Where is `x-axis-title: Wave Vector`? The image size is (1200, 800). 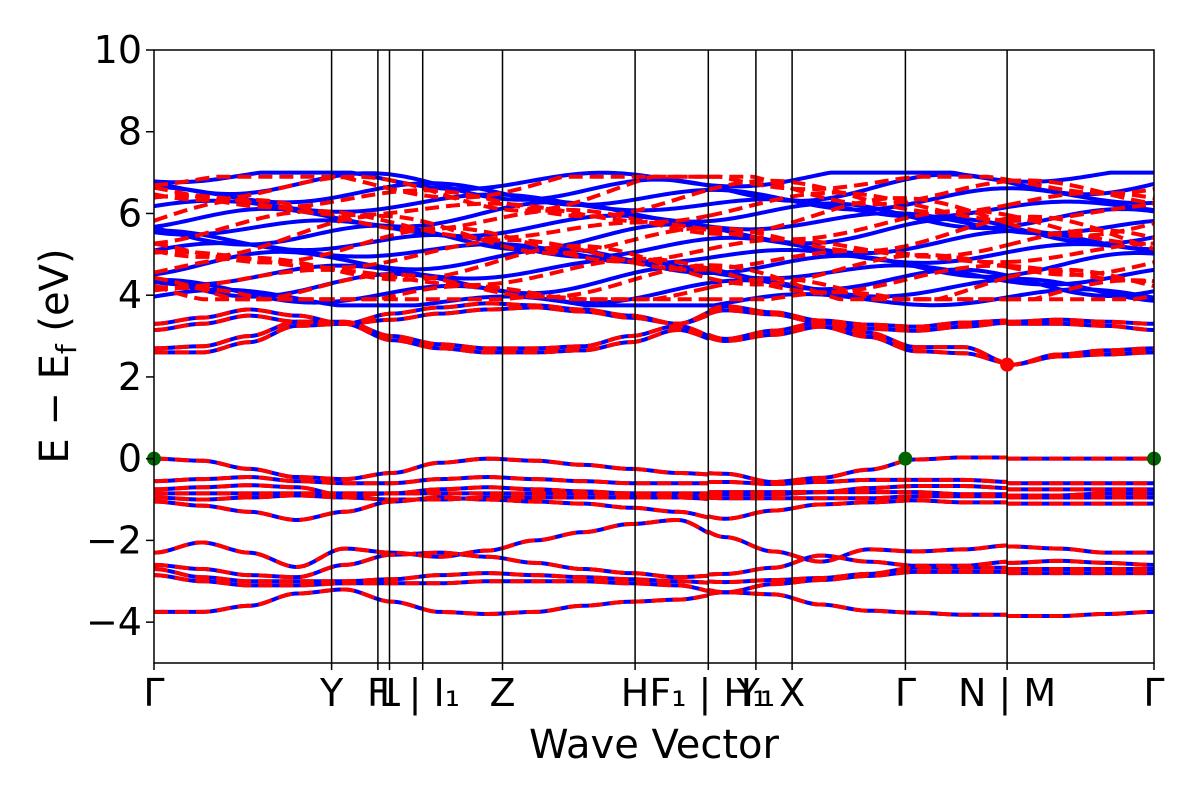
x-axis-title: Wave Vector is located at coordinates (654, 745).